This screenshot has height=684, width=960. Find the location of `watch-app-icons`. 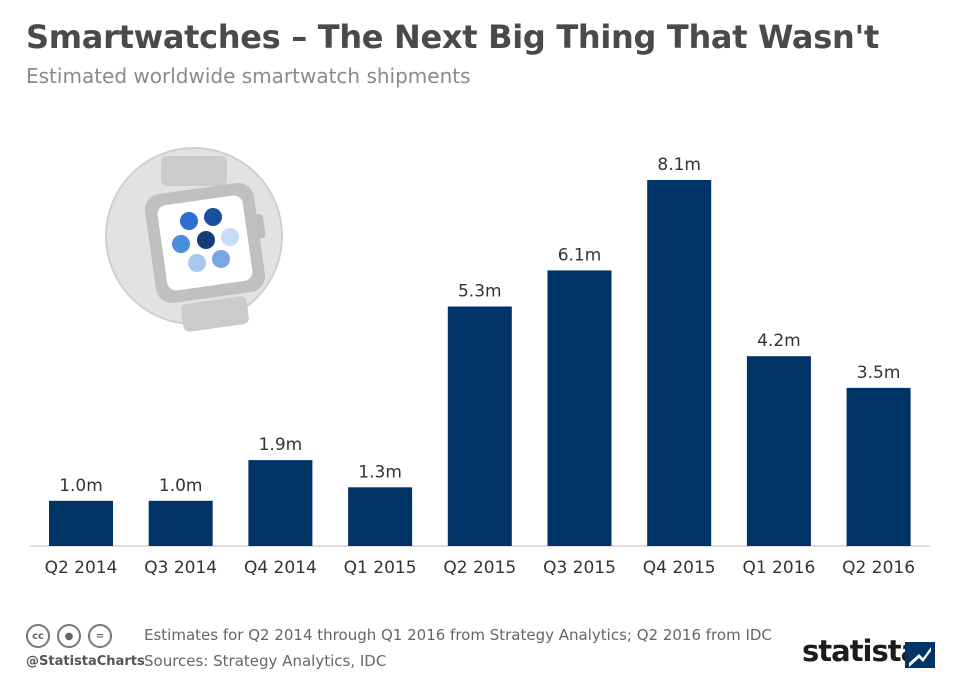

watch-app-icons is located at coordinates (205, 240).